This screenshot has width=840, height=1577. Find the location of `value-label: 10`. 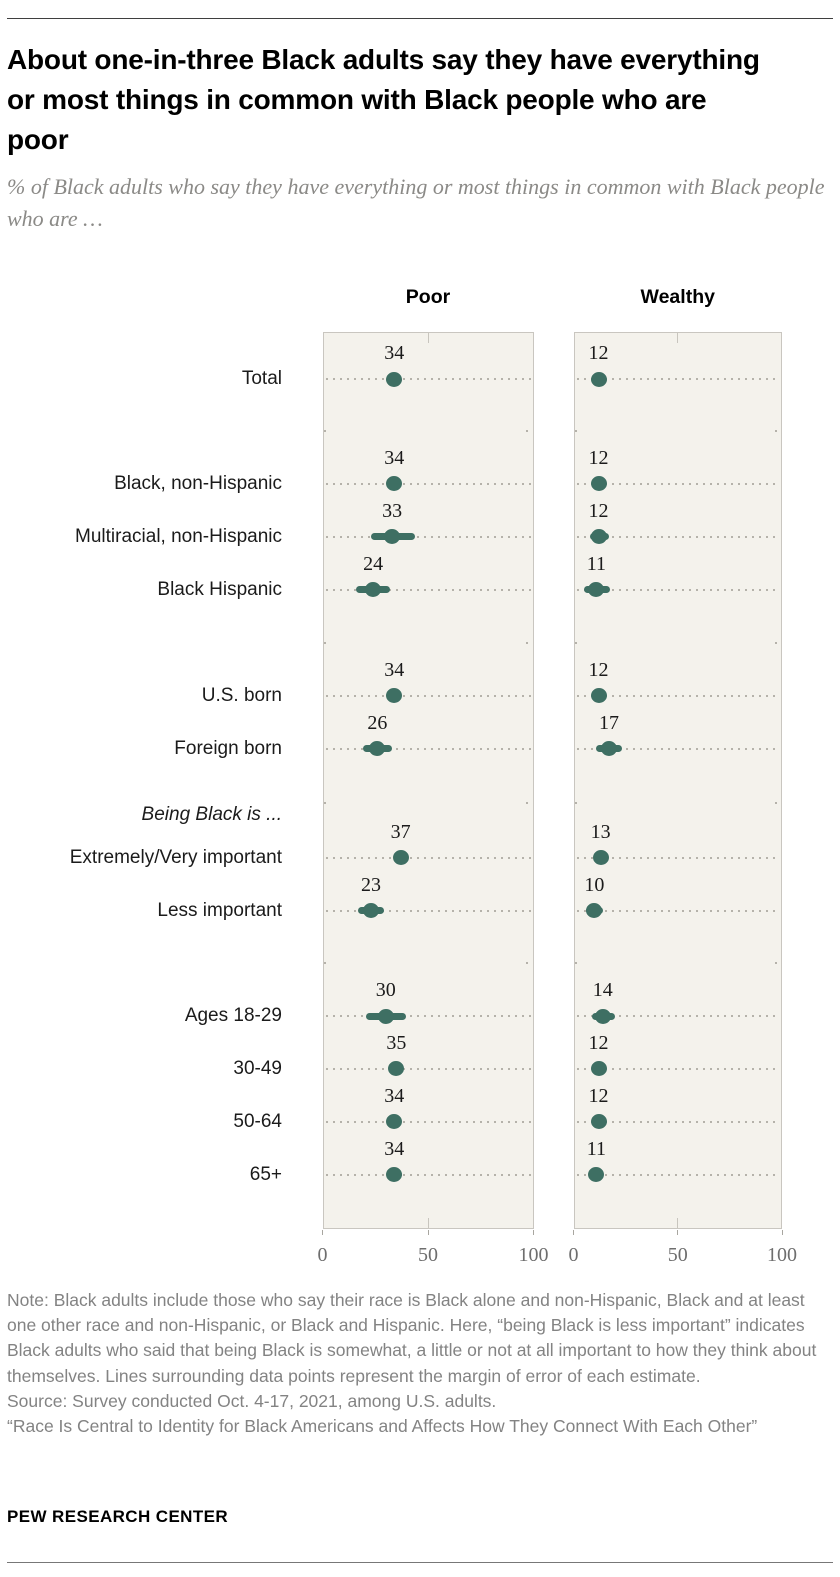

value-label: 10 is located at coordinates (594, 884).